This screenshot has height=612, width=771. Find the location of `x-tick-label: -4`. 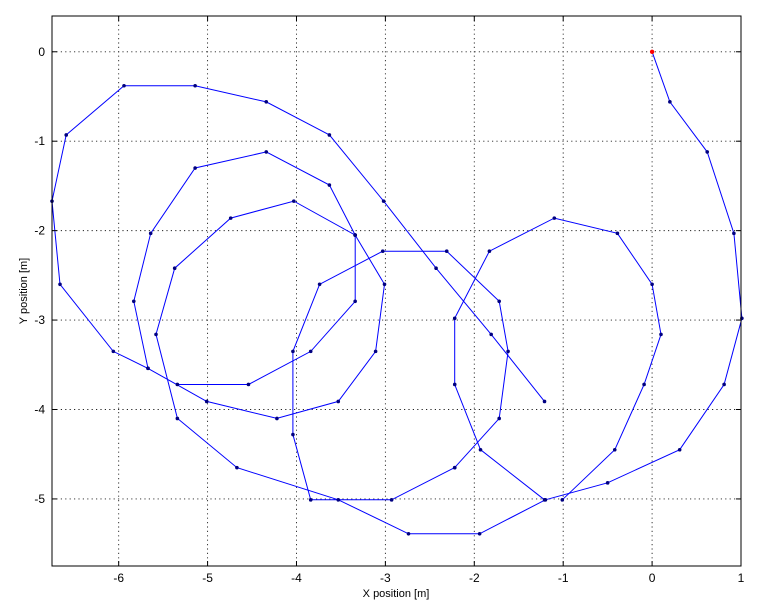

x-tick-label: -4 is located at coordinates (296, 578).